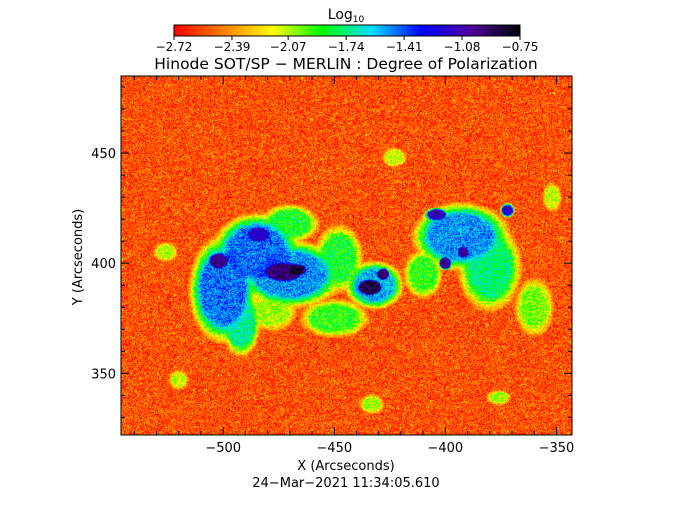 The width and height of the screenshot is (693, 512). What do you see at coordinates (557, 448) in the screenshot?
I see `x-tick-label: −350` at bounding box center [557, 448].